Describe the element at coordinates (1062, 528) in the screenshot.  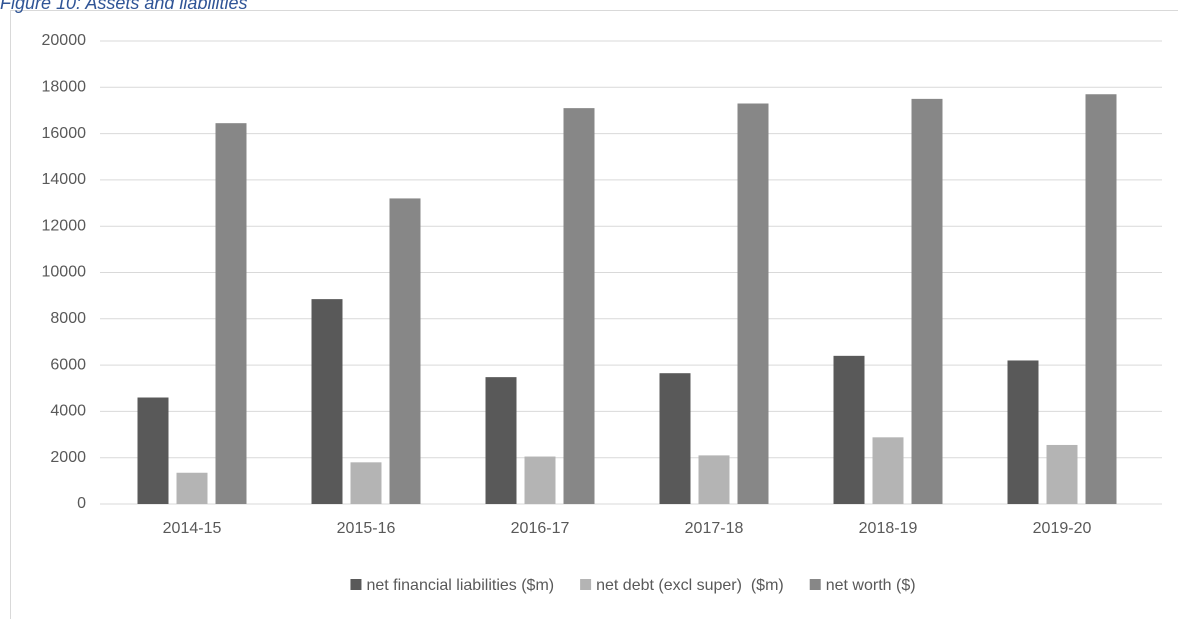
I see `x-tick-label: 2019-20` at that location.